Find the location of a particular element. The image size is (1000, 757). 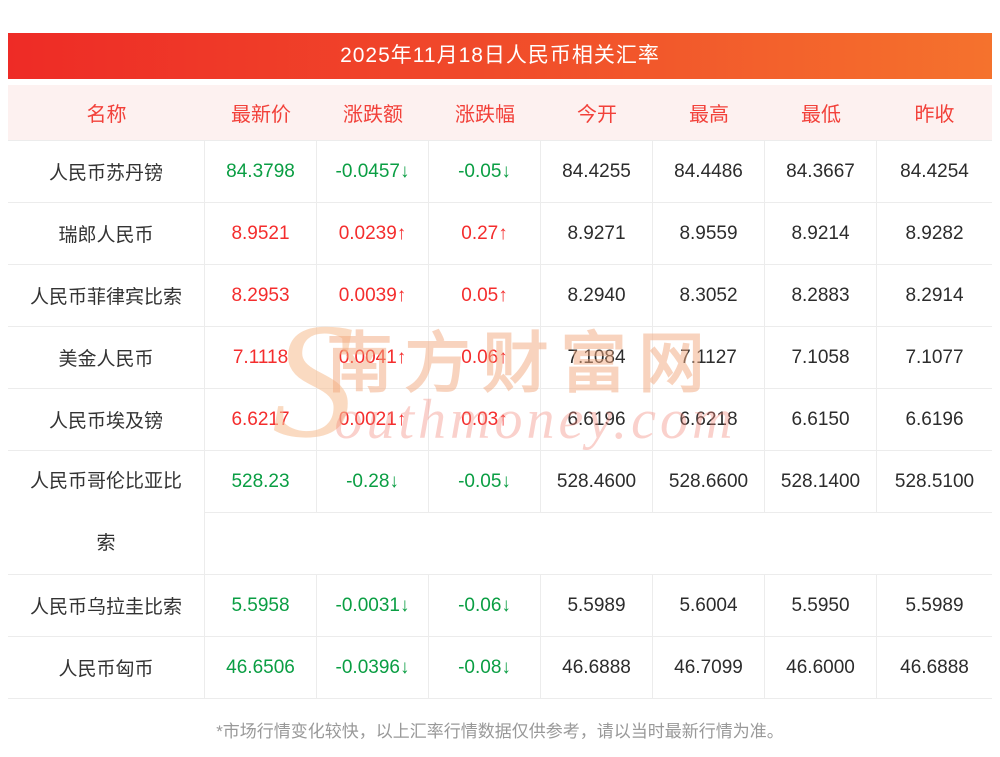

col-header-prev-close: 昨收 is located at coordinates (934, 115).